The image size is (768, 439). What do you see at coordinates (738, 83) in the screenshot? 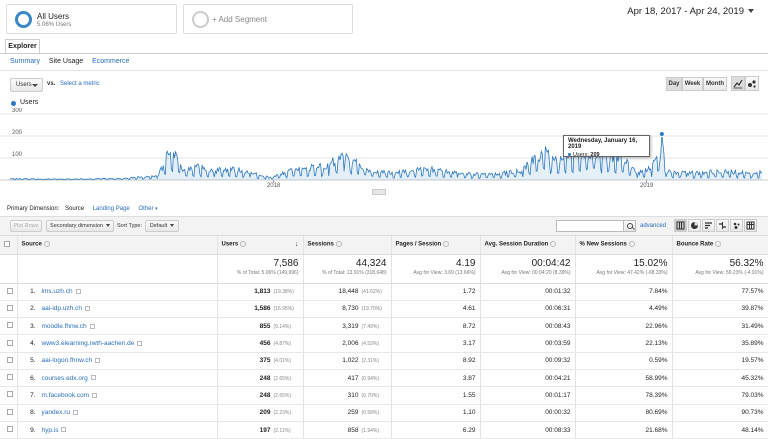
I see `line-chart-button` at bounding box center [738, 83].